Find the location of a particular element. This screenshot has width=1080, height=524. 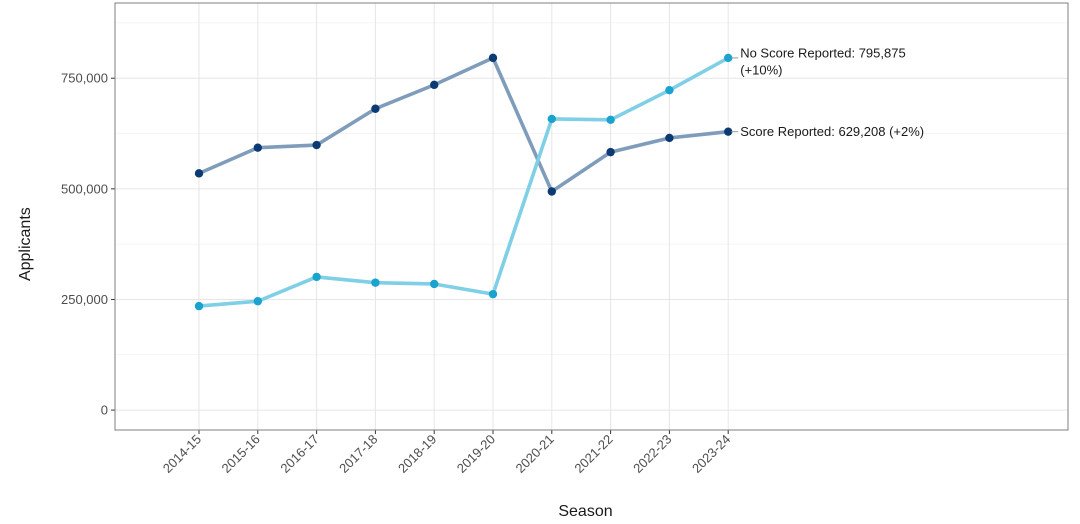

x-tick-label: 2015-16 is located at coordinates (241, 454).